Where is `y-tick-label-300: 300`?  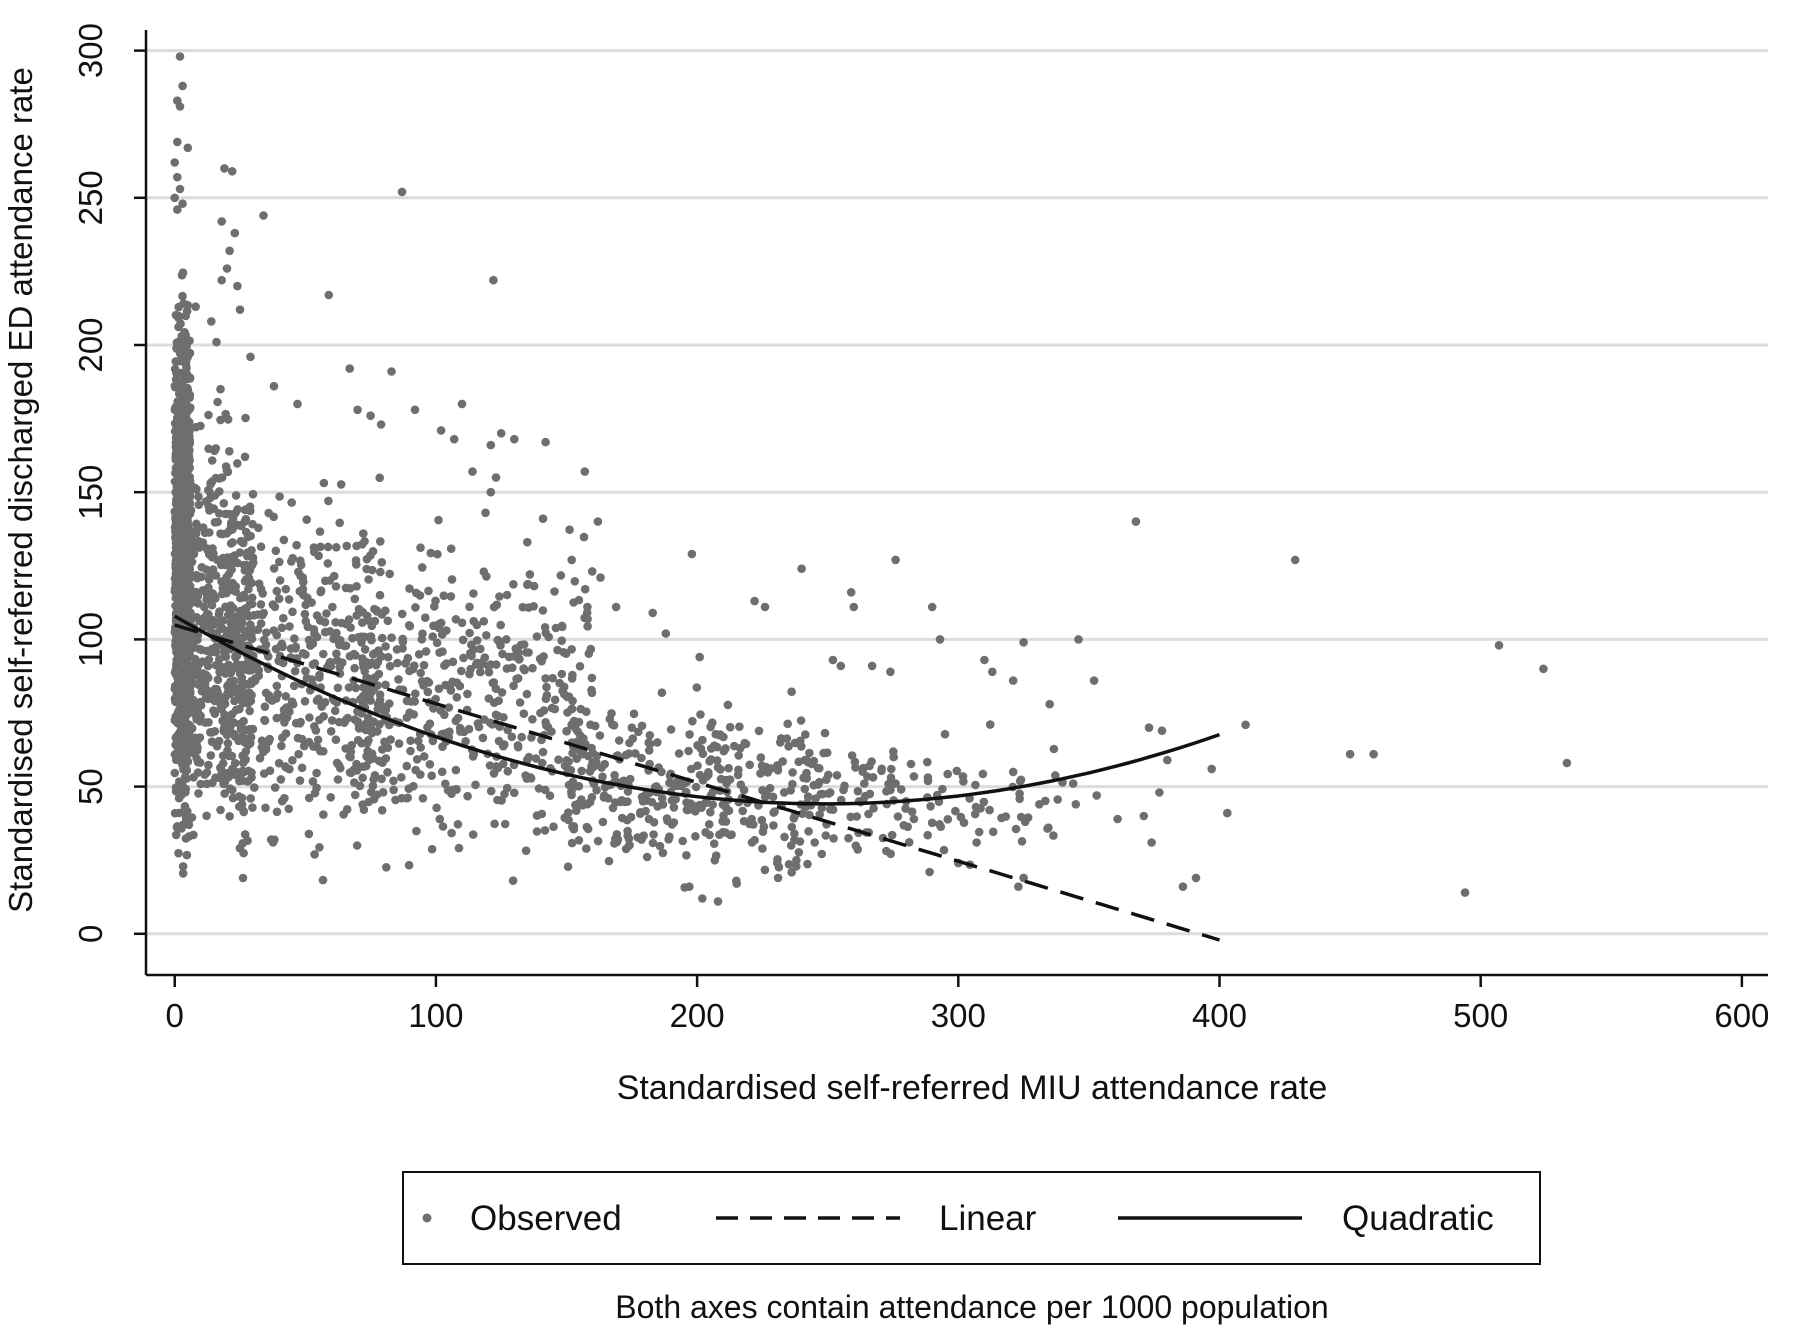
y-tick-label-300: 300 is located at coordinates (90, 50).